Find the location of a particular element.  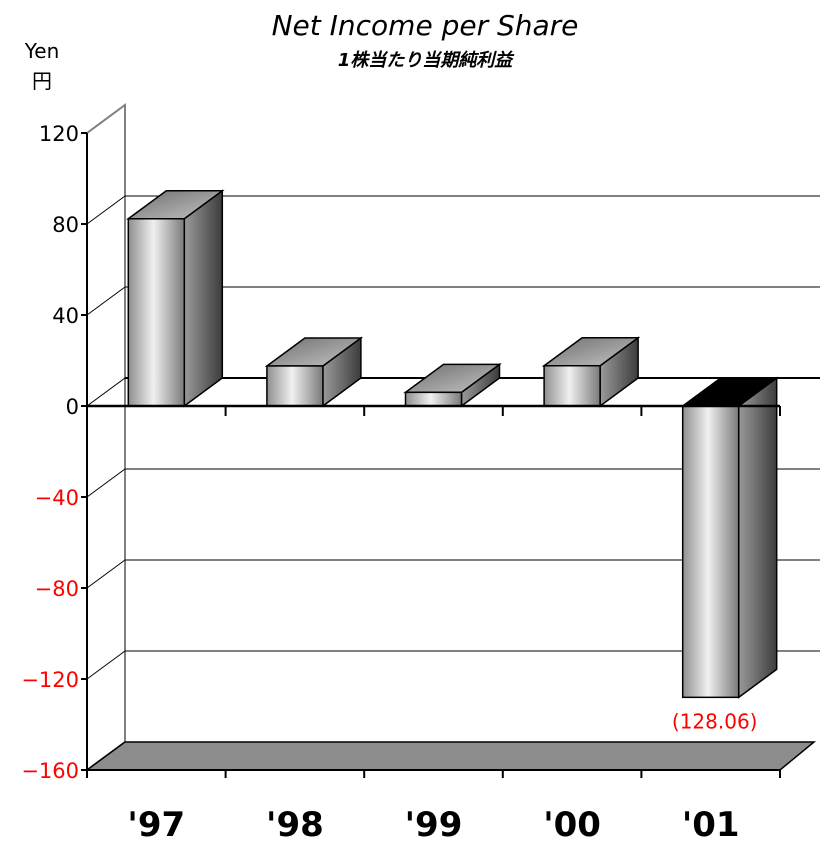

x-tick-label: '97 is located at coordinates (156, 823).